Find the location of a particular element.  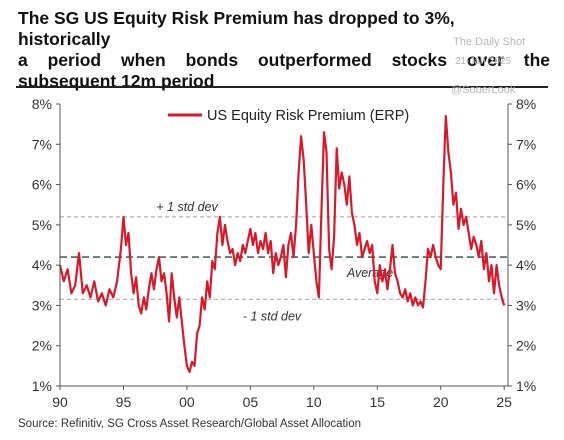

y-tick-label-right: 2% is located at coordinates (526, 346).